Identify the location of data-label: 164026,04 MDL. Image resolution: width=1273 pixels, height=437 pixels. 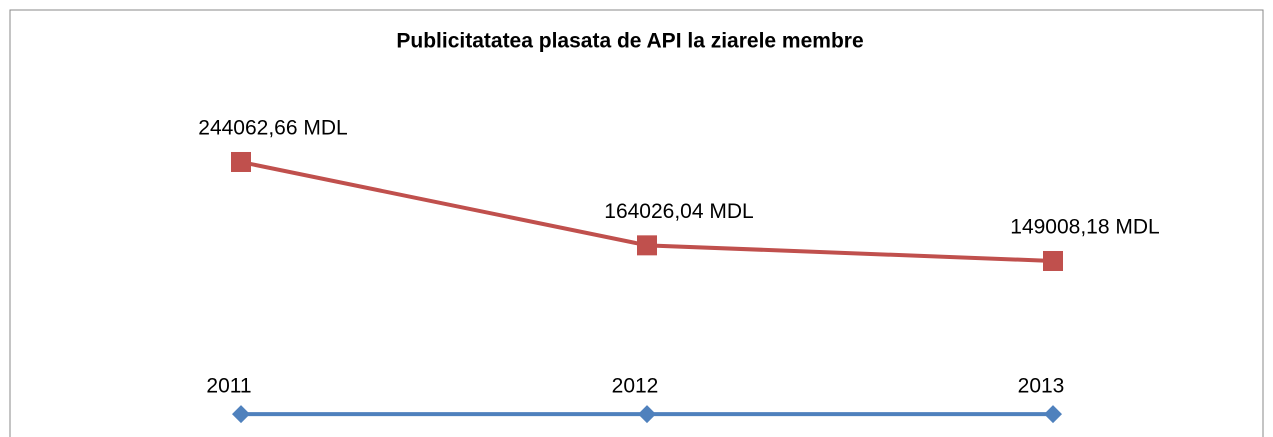
(678, 211).